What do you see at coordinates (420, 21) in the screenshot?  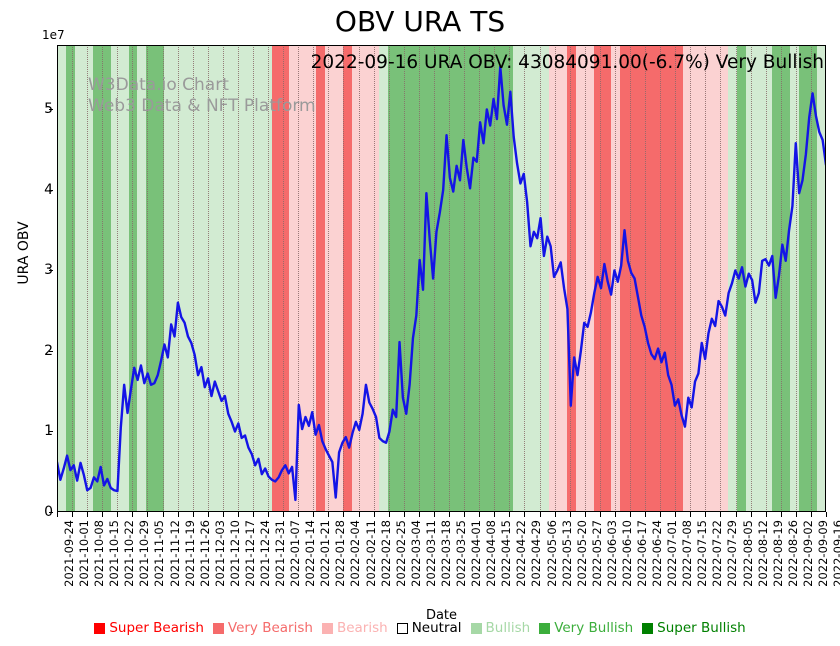 I see `chart-title: OBV URA TS` at bounding box center [420, 21].